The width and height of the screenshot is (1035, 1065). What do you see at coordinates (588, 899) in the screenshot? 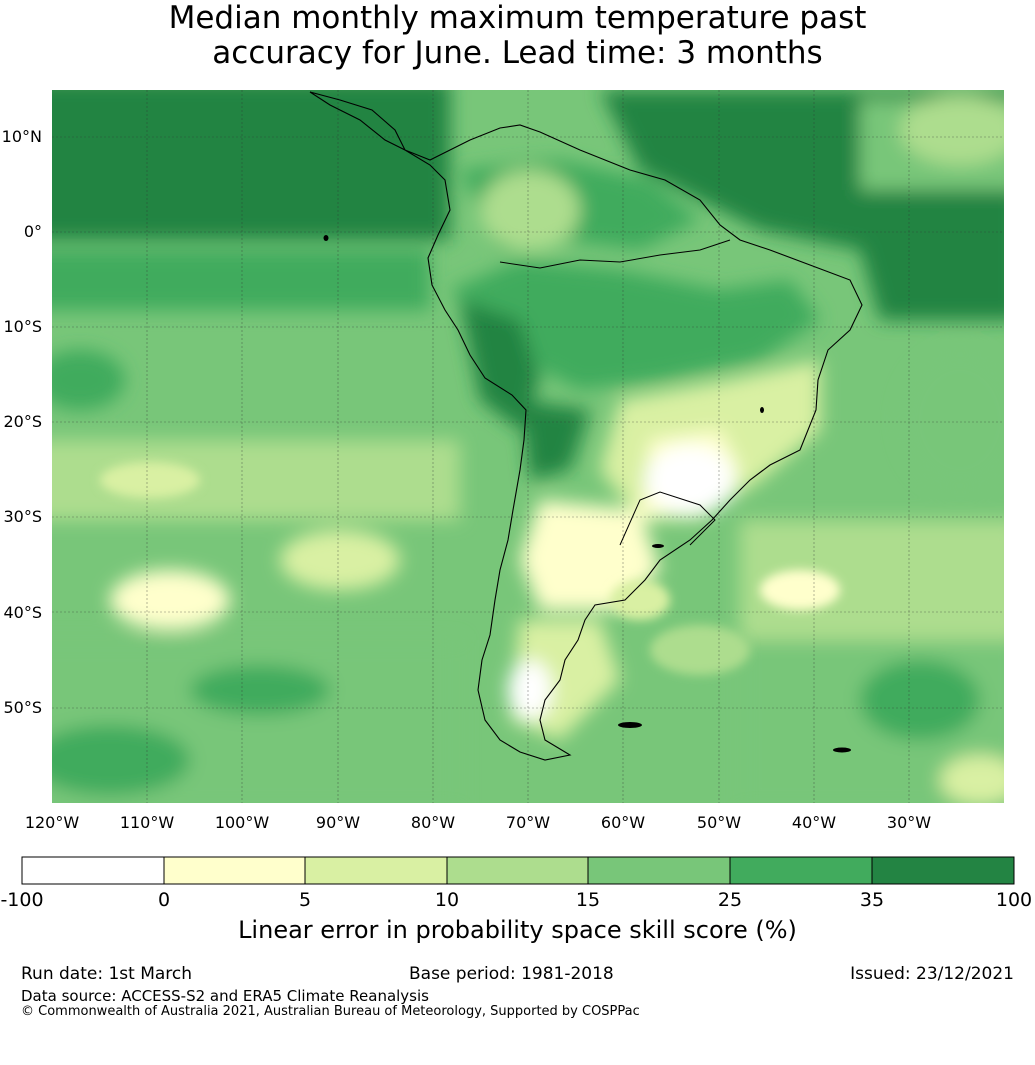
I see `colorbar-tick-label: 15` at bounding box center [588, 899].